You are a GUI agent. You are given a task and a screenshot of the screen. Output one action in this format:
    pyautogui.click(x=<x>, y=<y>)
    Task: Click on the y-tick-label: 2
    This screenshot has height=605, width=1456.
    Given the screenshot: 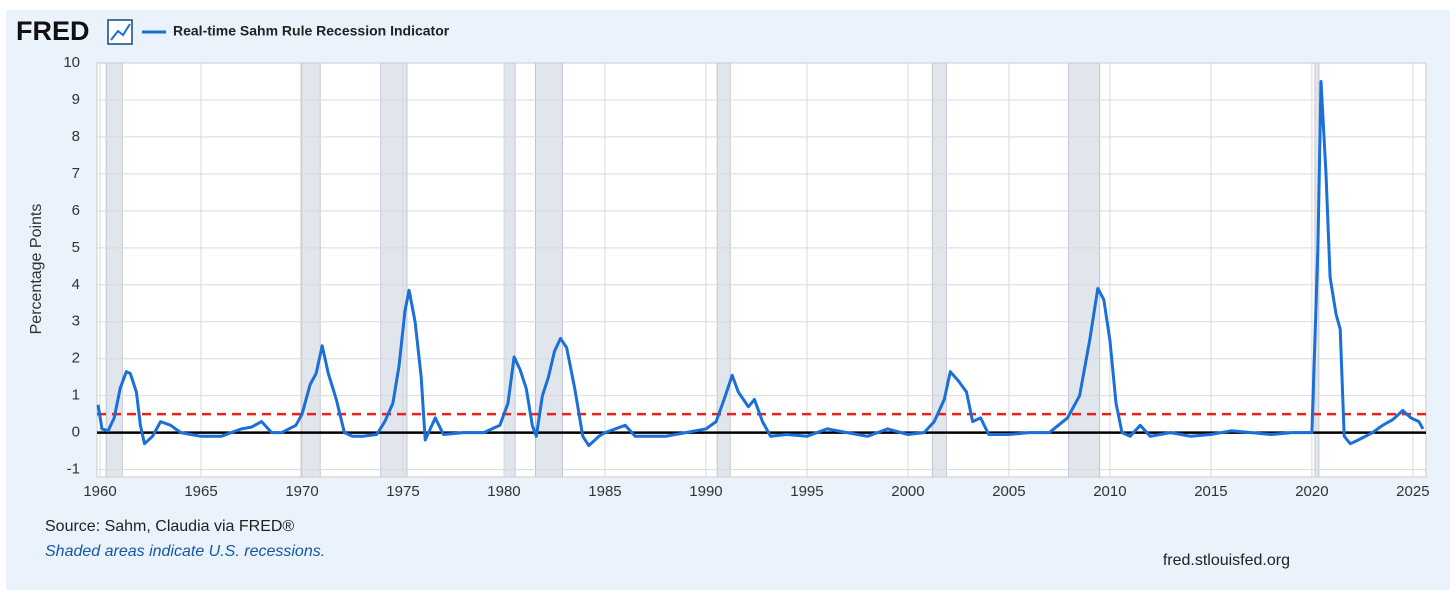 What is the action you would take?
    pyautogui.click(x=76, y=358)
    